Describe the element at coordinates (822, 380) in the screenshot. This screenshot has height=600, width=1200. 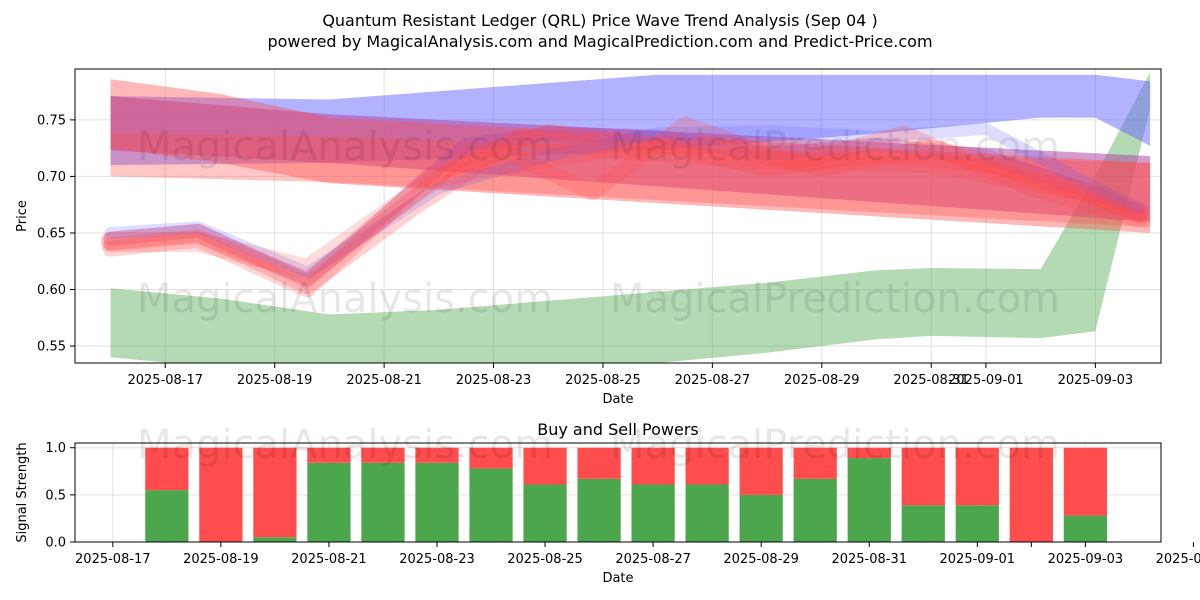
I see `price-xtick-label-6: 2025-08-29` at that location.